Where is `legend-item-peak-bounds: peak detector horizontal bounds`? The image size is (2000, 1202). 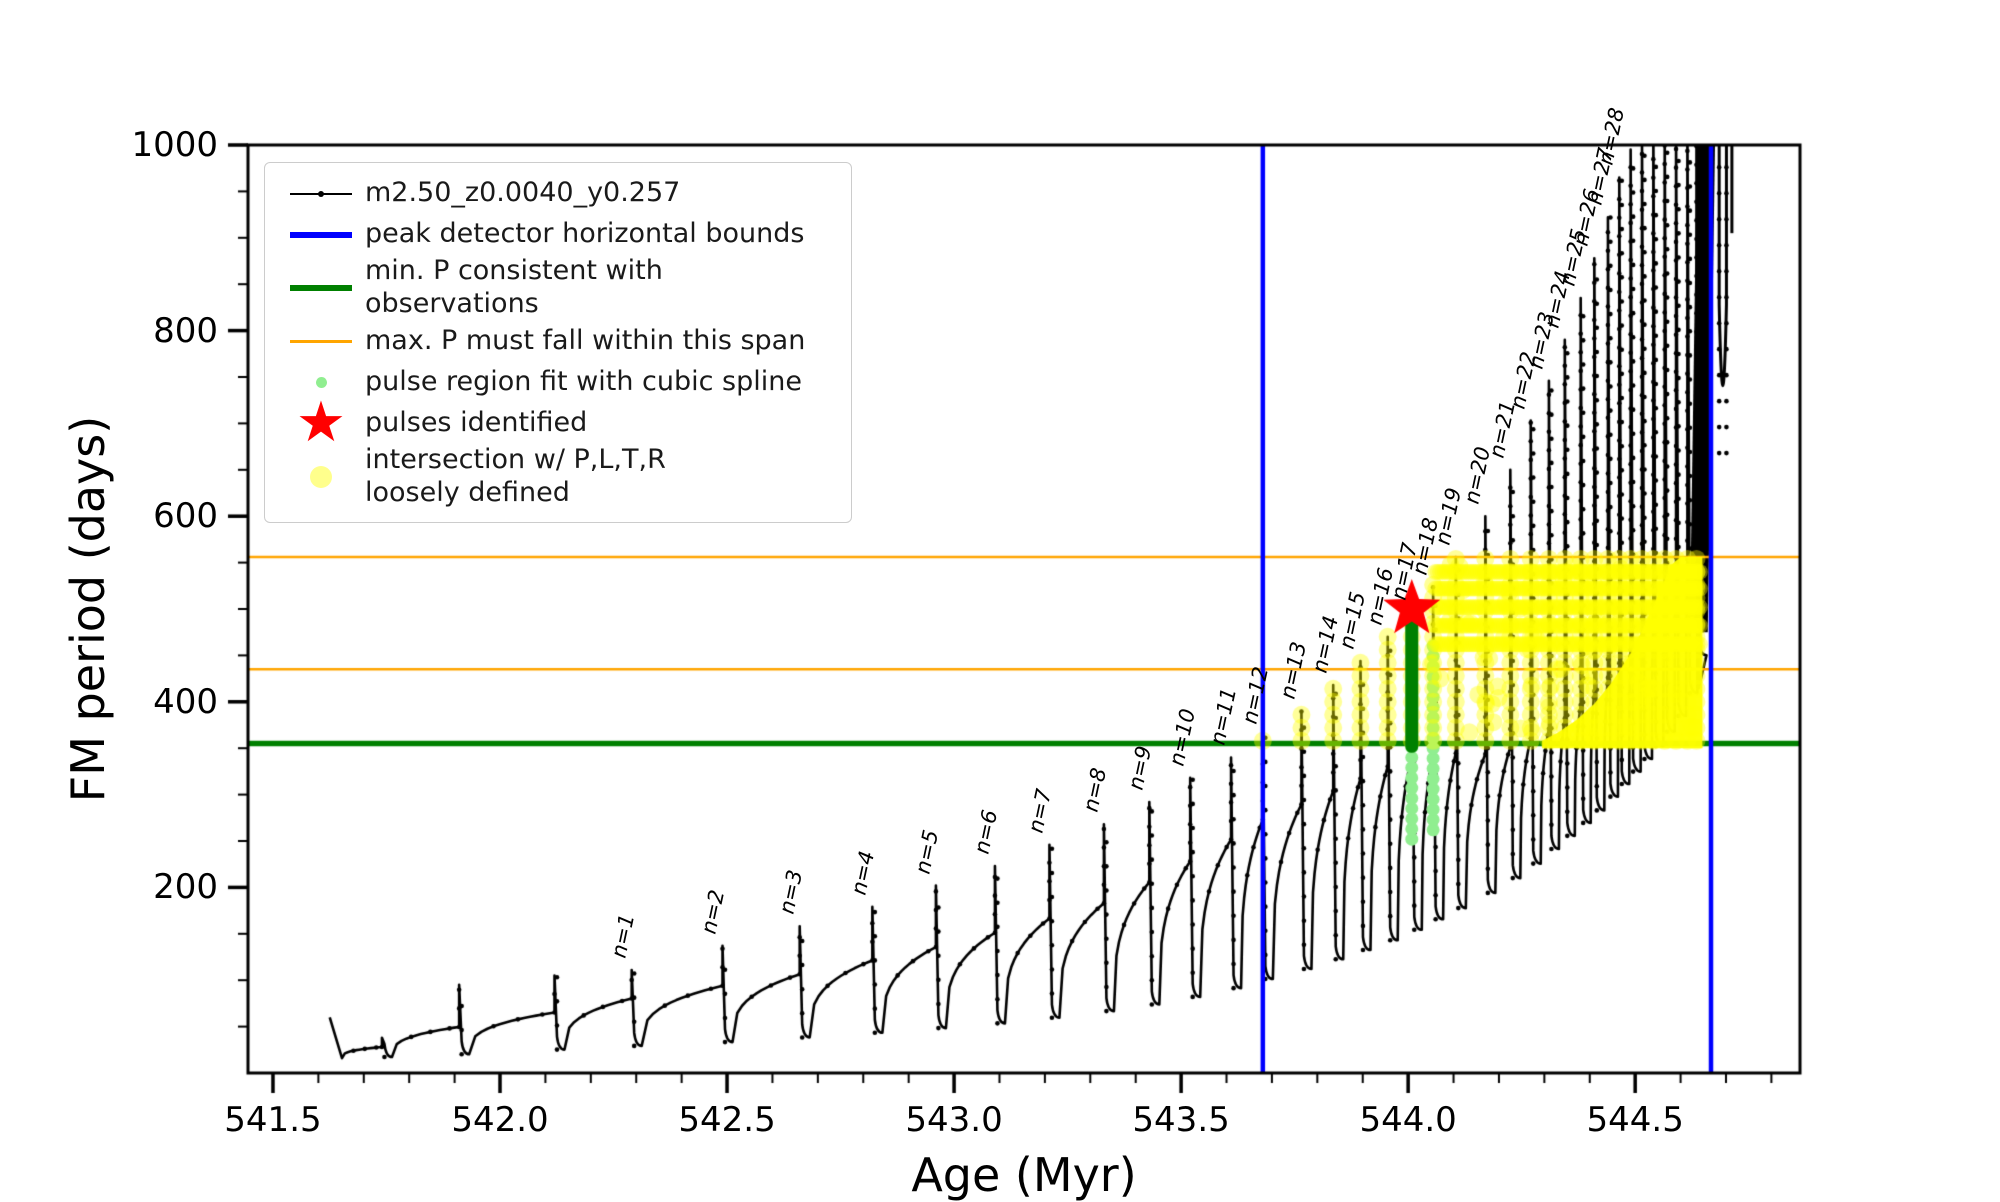
legend-item-peak-bounds: peak detector horizontal bounds is located at coordinates (557, 234).